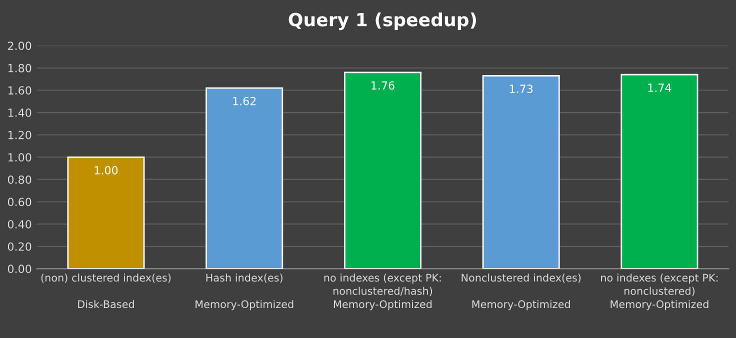 The image size is (736, 338). I want to click on category-label: Nonclustered index(es) Memory-Optimized, so click(521, 292).